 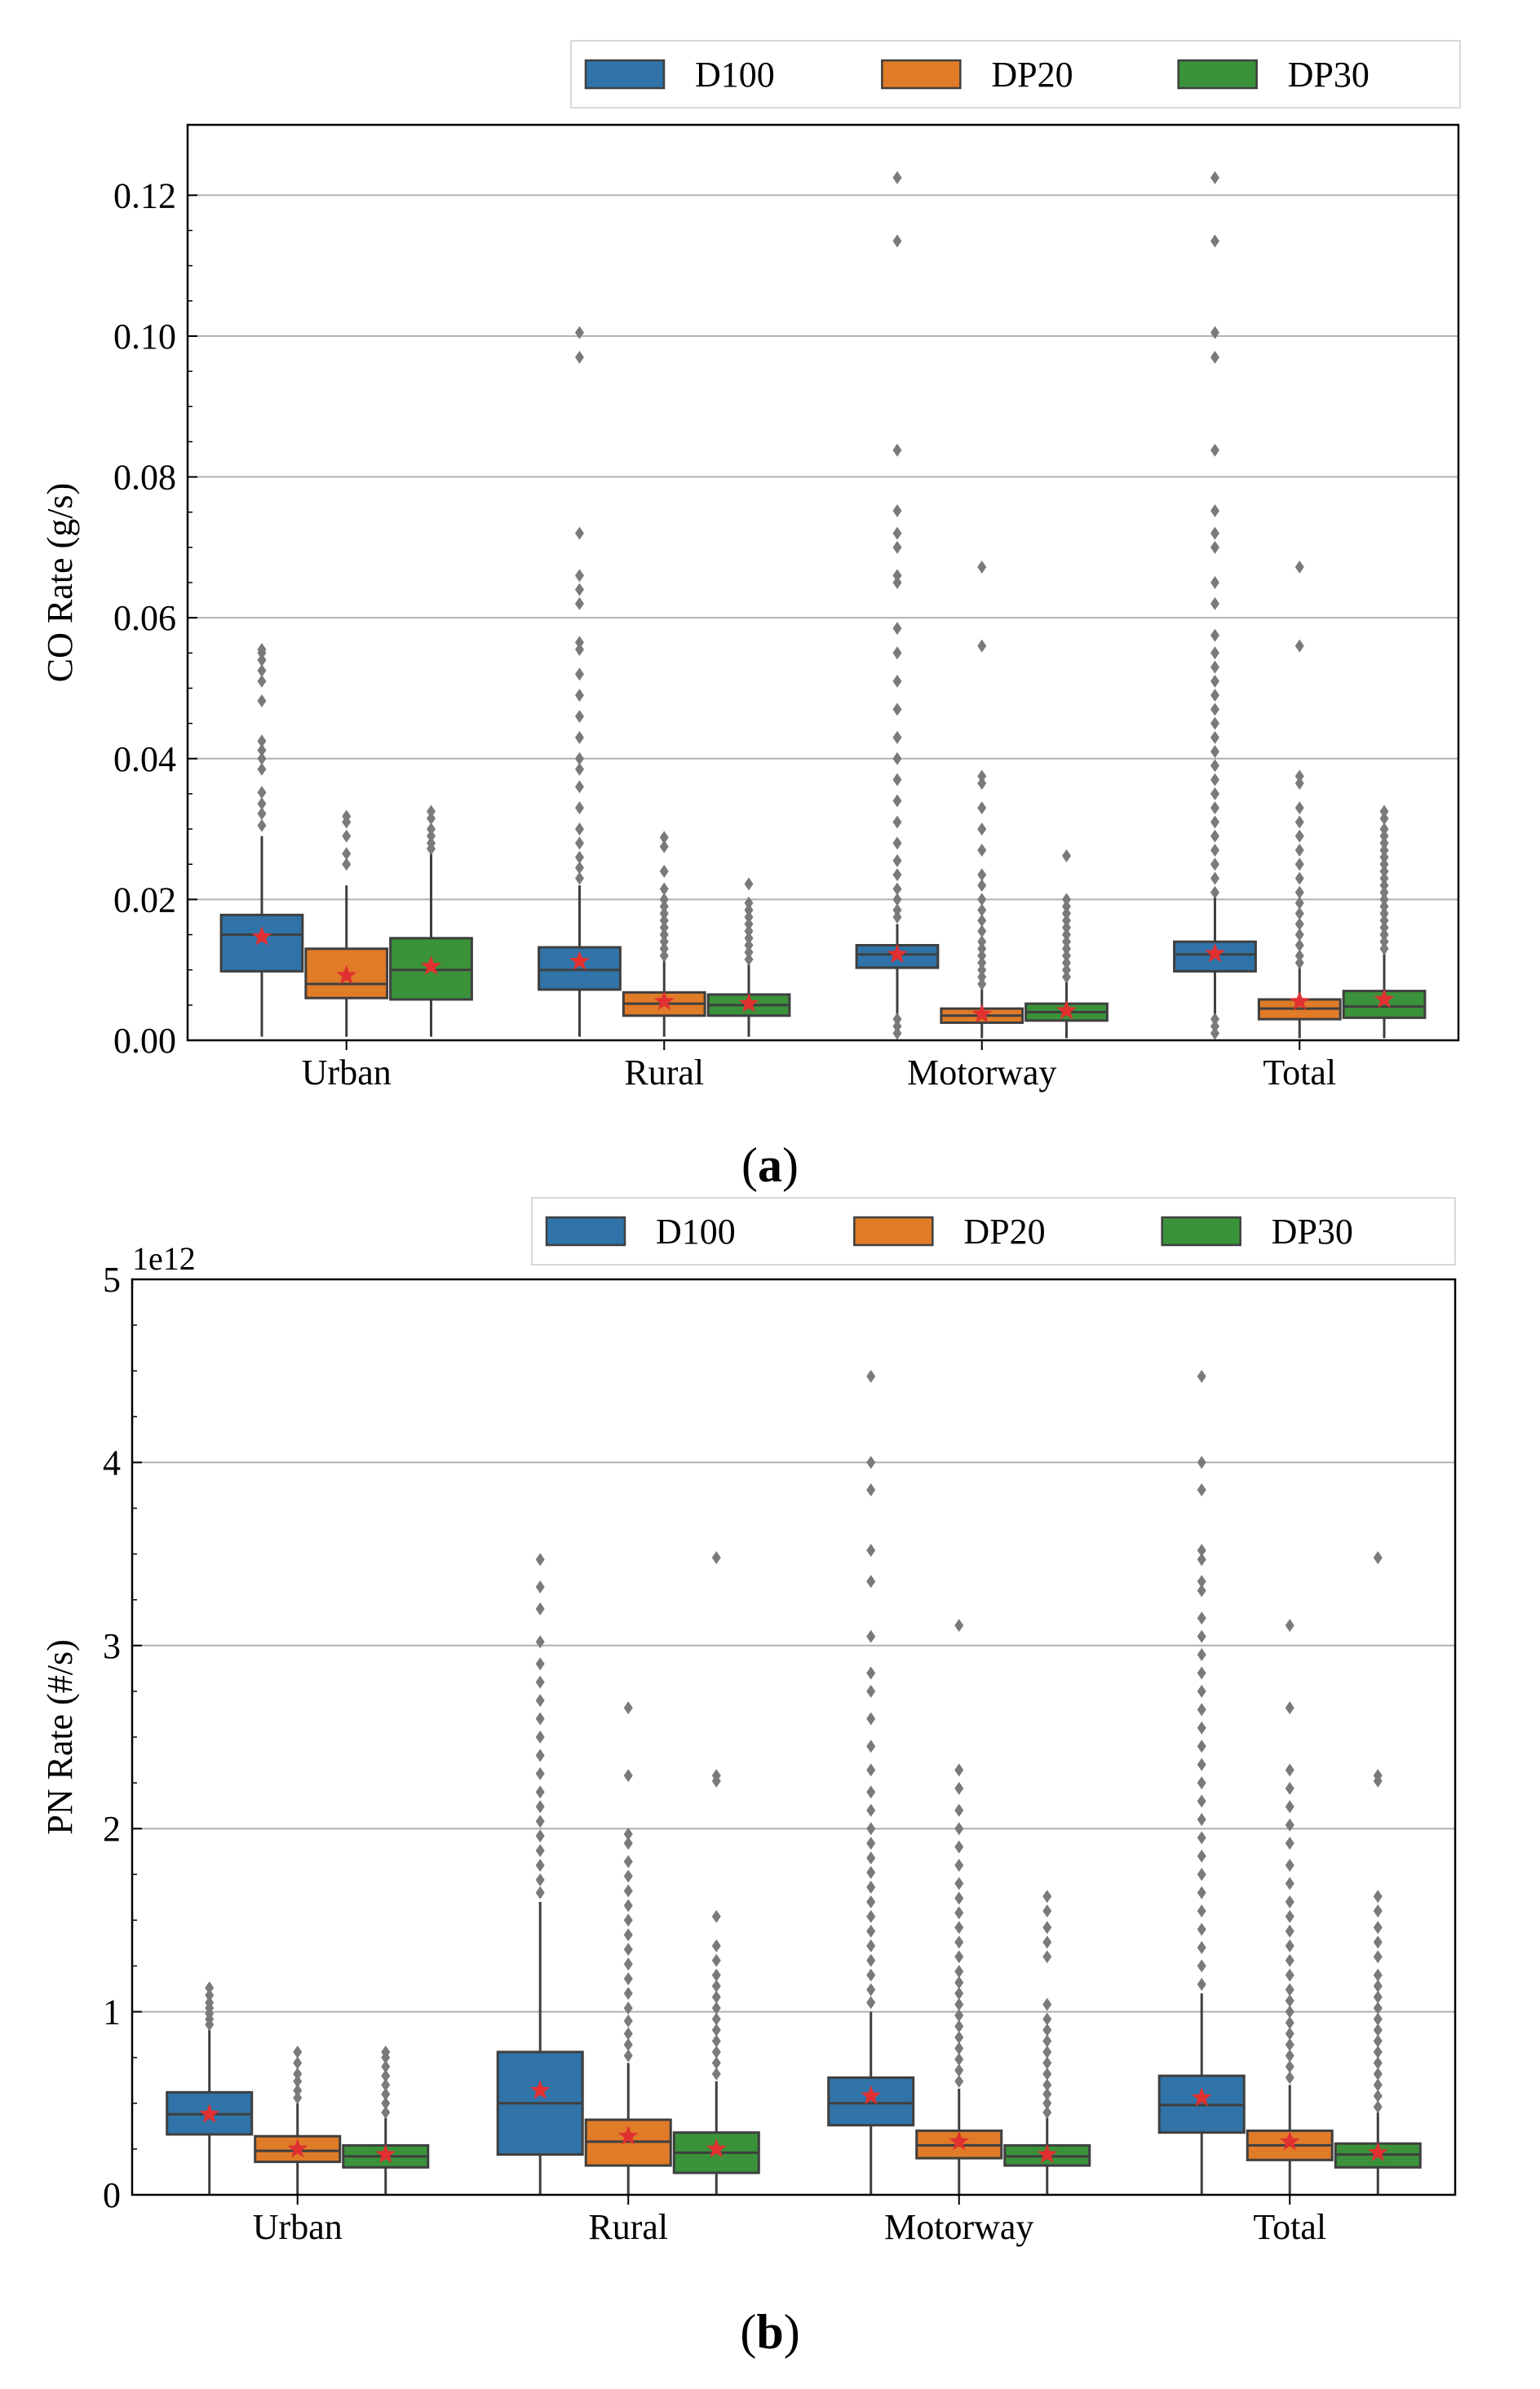 I want to click on box-total-dp20, so click(x=1290, y=1907).